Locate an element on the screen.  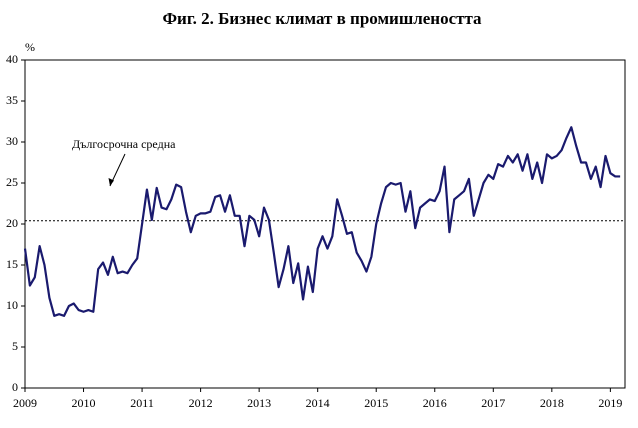
y-tick-label: 20 is located at coordinates (12, 223).